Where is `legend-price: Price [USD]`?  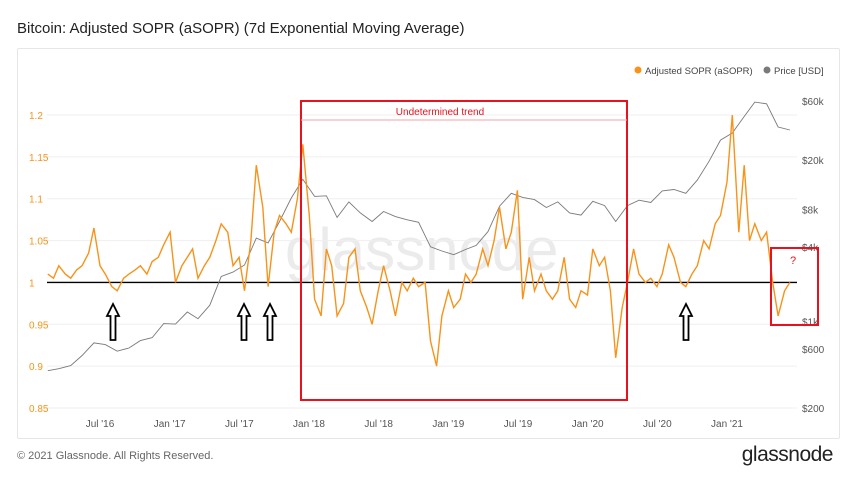 legend-price: Price [USD] is located at coordinates (799, 71).